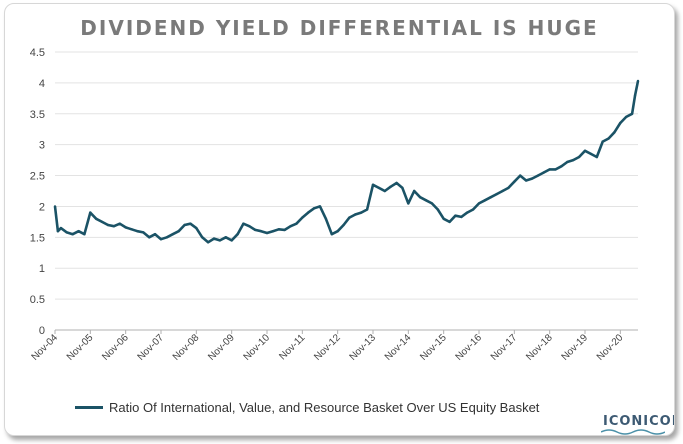  Describe the element at coordinates (115, 347) in the screenshot. I see `x-tick-label: Nov-06` at that location.